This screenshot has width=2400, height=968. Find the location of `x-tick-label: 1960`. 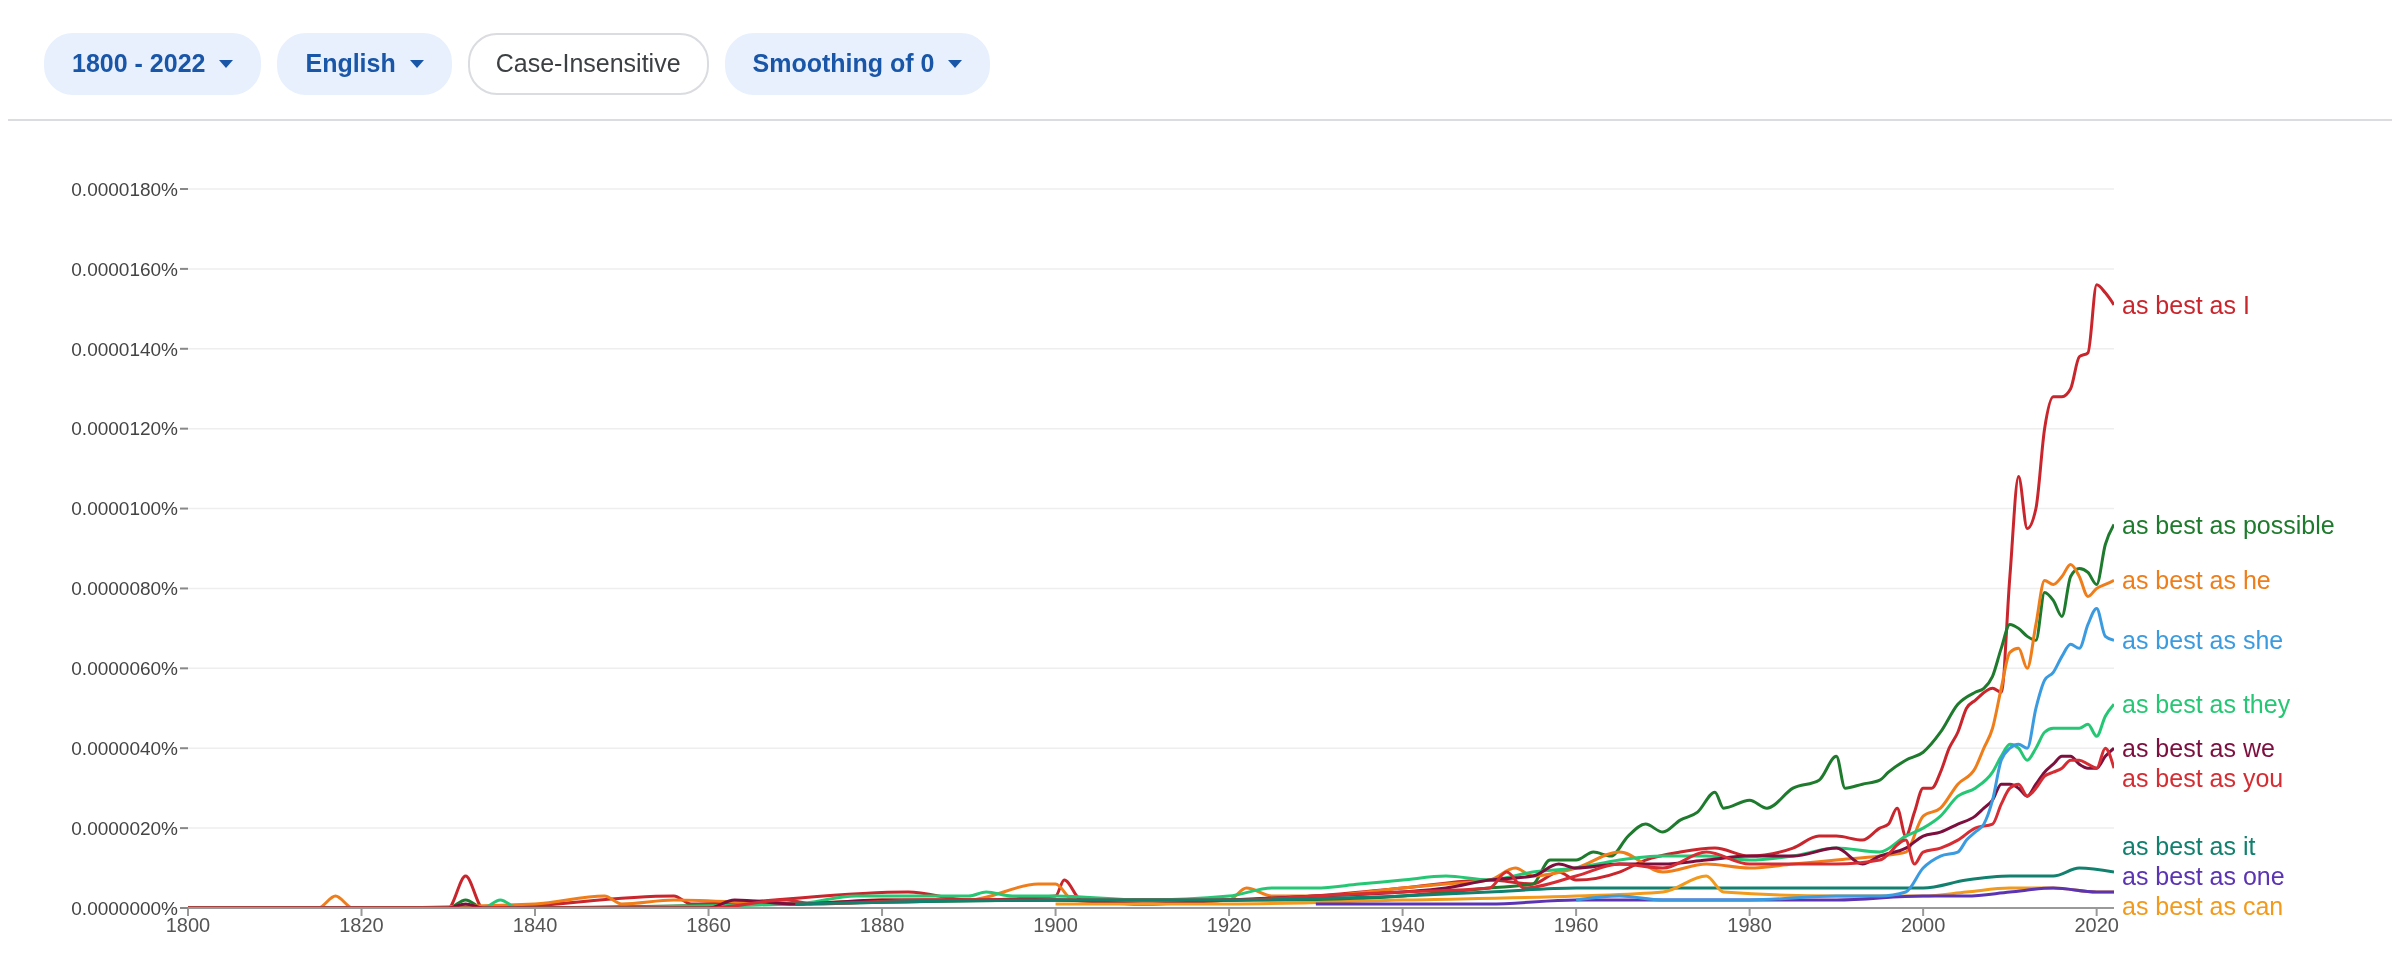

x-tick-label: 1960 is located at coordinates (1576, 925).